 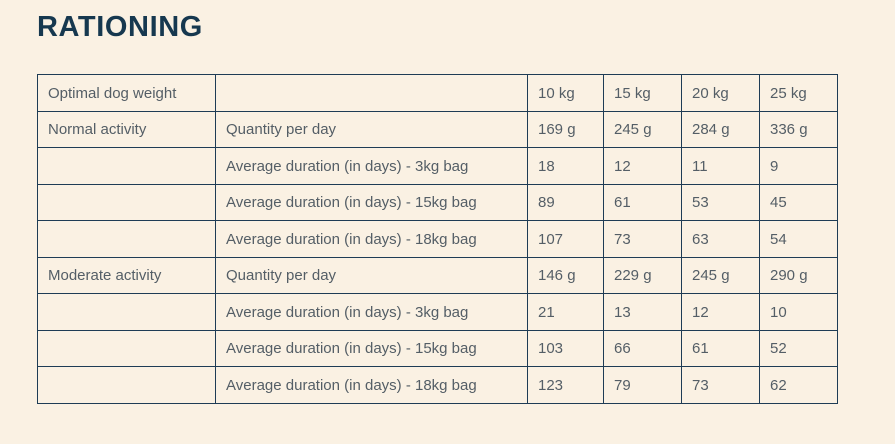 What do you see at coordinates (642, 275) in the screenshot?
I see `value-cell: 229 g` at bounding box center [642, 275].